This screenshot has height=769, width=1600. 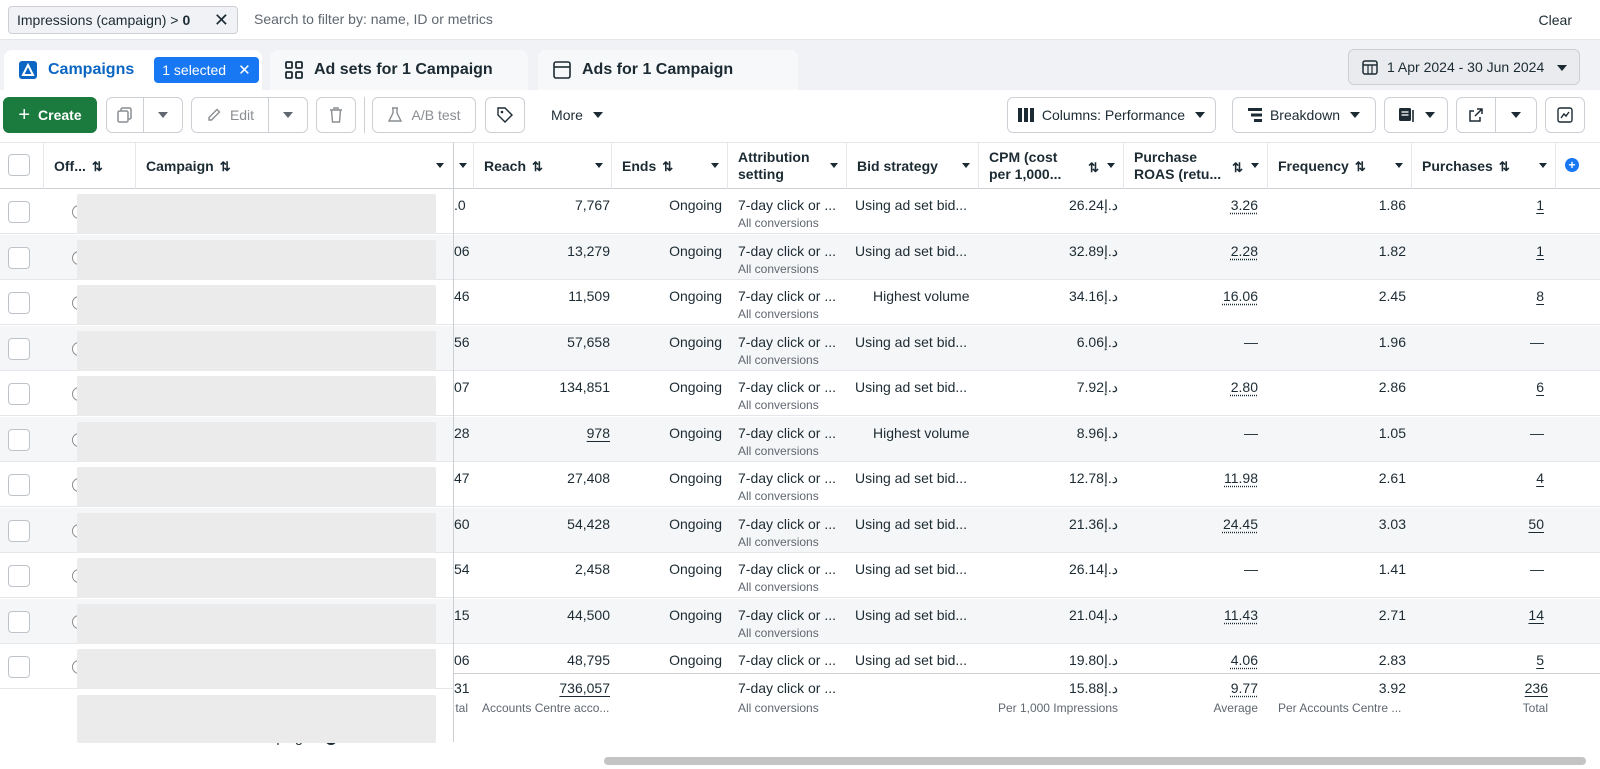 What do you see at coordinates (1540, 296) in the screenshot?
I see `purchases-value: 8` at bounding box center [1540, 296].